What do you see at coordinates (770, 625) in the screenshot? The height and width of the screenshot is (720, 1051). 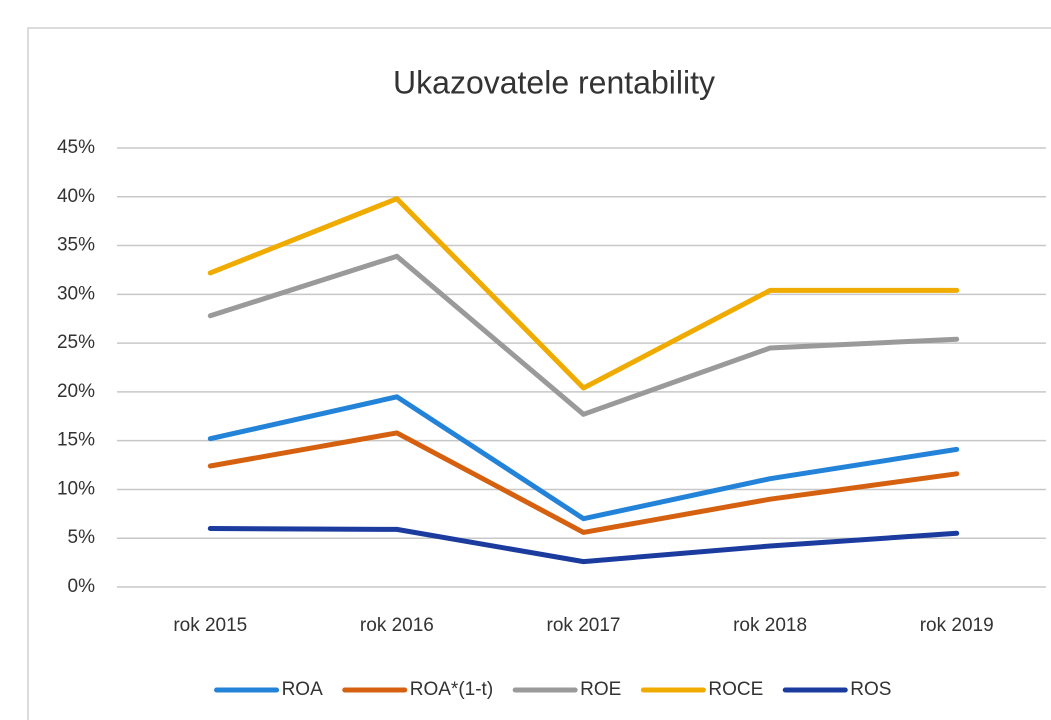 I see `x-tick-label: rok 2018` at bounding box center [770, 625].